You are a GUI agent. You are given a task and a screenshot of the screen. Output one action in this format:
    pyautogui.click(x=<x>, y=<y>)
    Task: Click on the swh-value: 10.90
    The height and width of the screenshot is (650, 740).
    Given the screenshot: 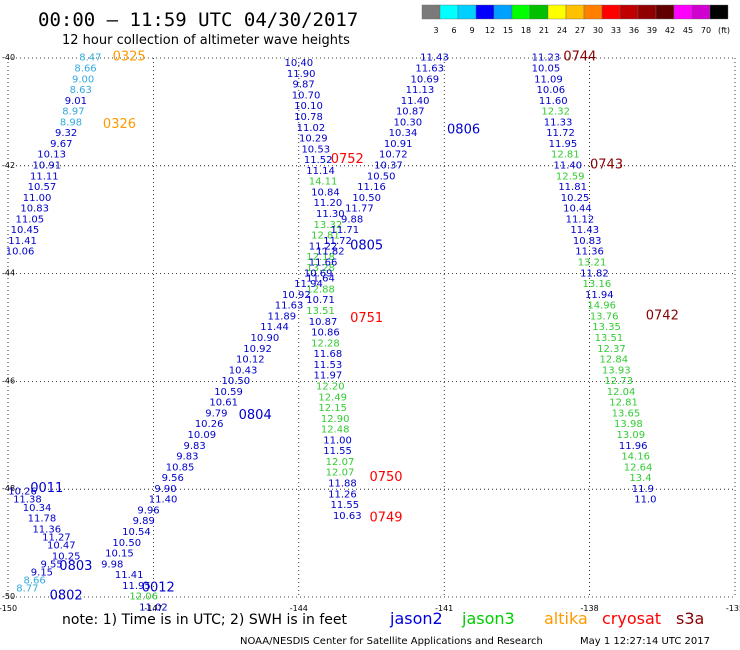 What is the action you would take?
    pyautogui.click(x=265, y=338)
    